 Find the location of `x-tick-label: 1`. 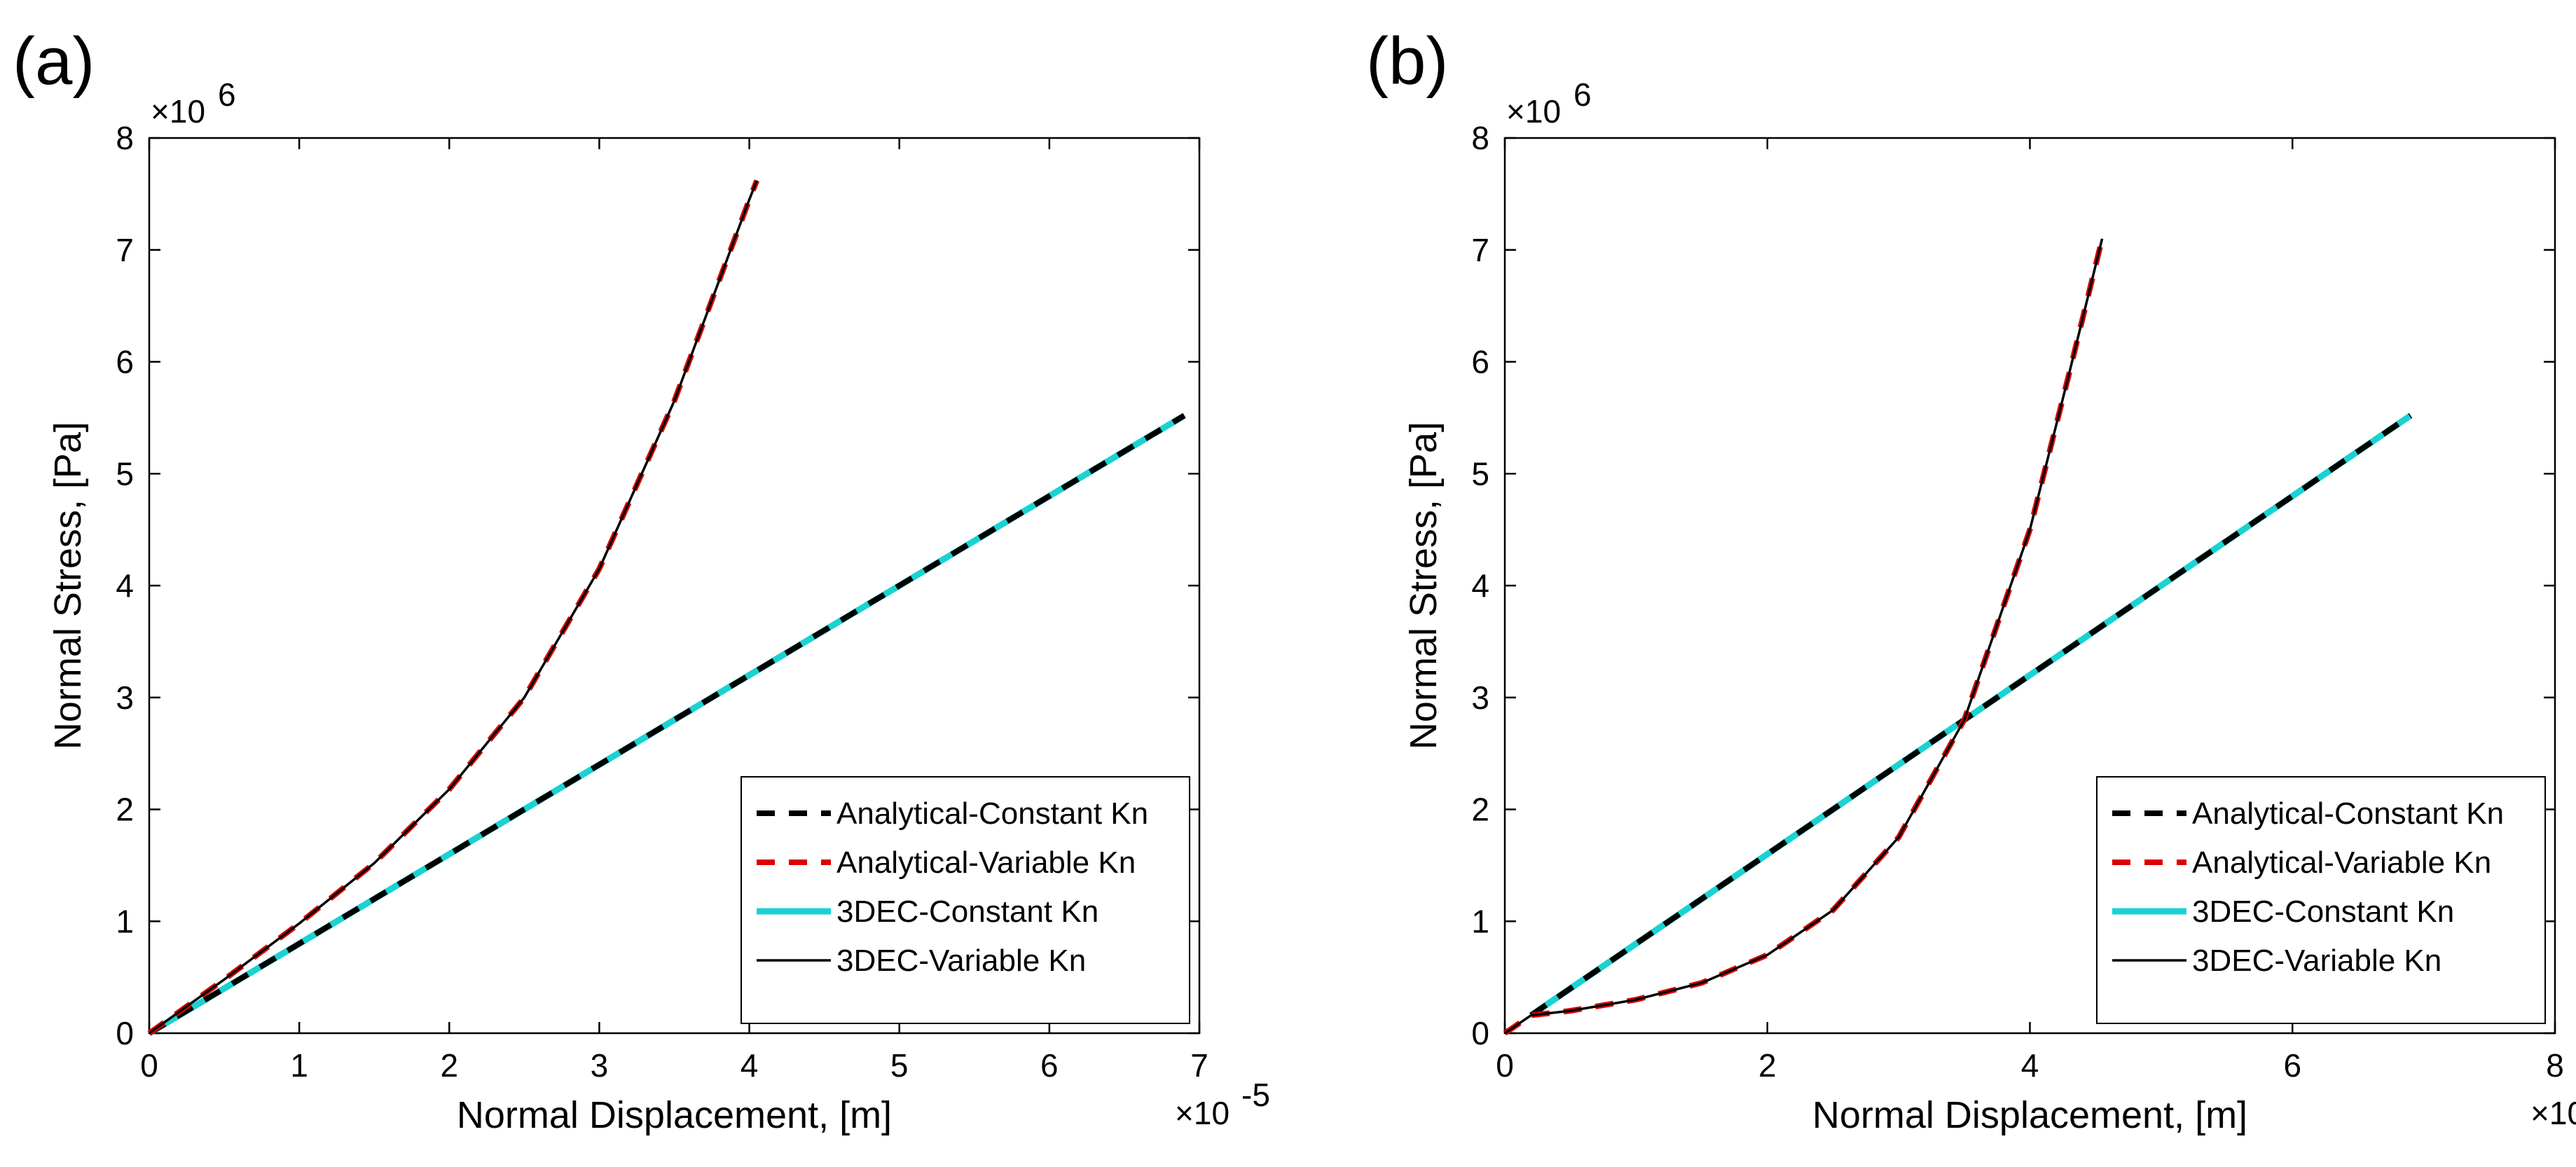

x-tick-label: 1 is located at coordinates (299, 1065).